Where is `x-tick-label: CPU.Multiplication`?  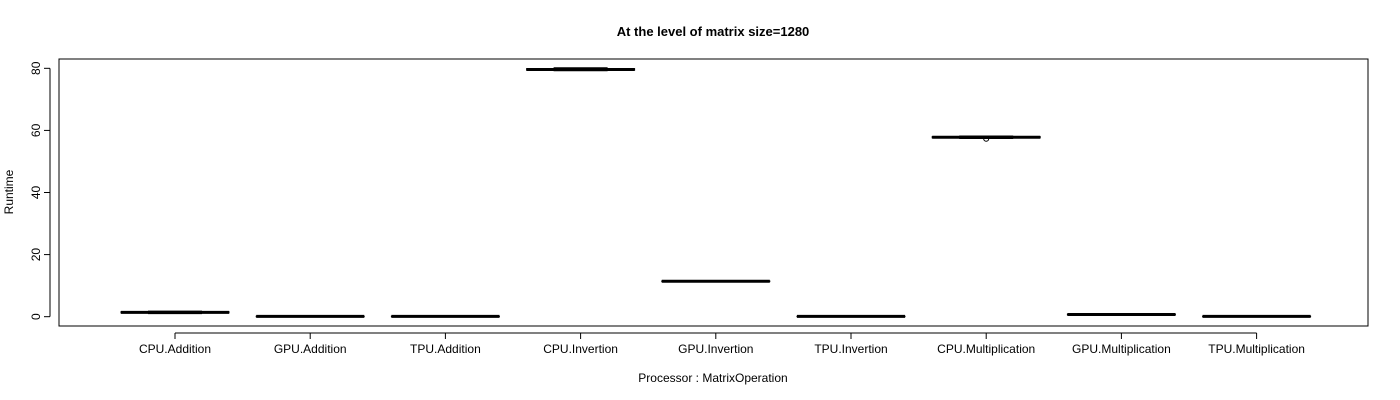
x-tick-label: CPU.Multiplication is located at coordinates (986, 349).